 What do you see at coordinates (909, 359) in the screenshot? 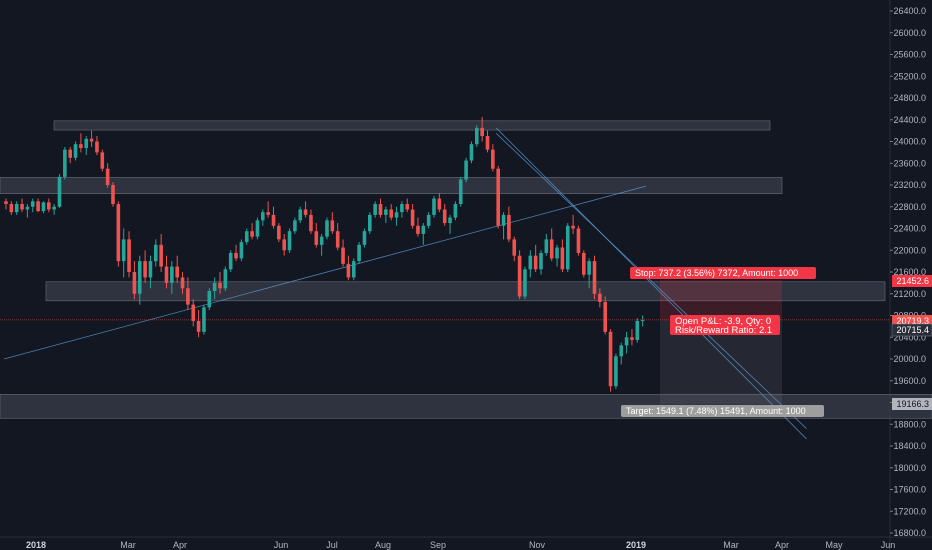
I see `y-tick-label: 20000.0` at bounding box center [909, 359].